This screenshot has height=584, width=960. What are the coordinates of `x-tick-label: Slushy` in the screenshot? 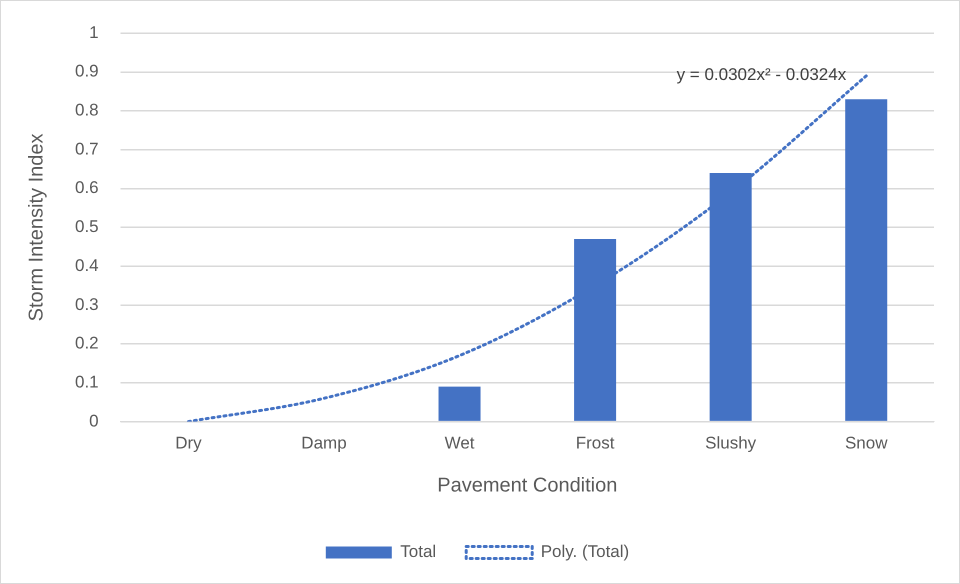 It's located at (731, 442).